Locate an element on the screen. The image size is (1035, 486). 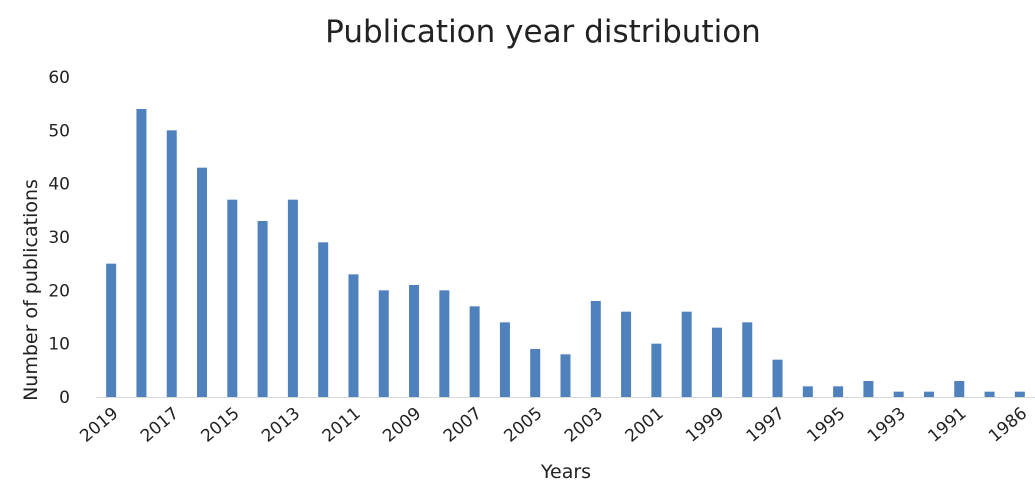
x-tick-label: 2013 is located at coordinates (281, 425).